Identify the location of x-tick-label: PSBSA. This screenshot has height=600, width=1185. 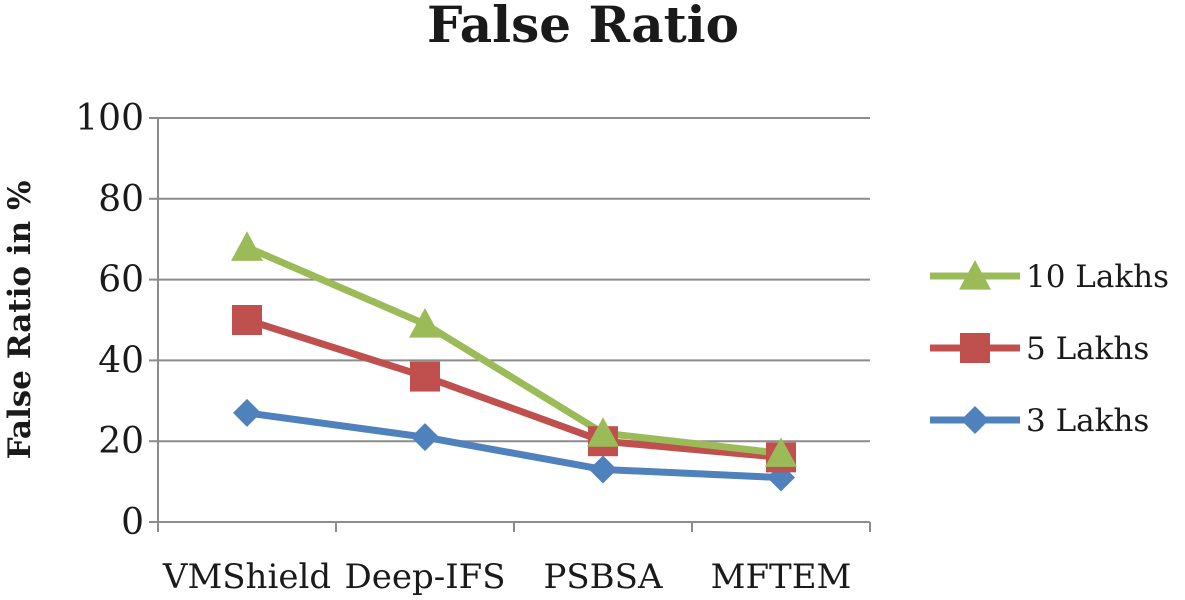
(603, 577).